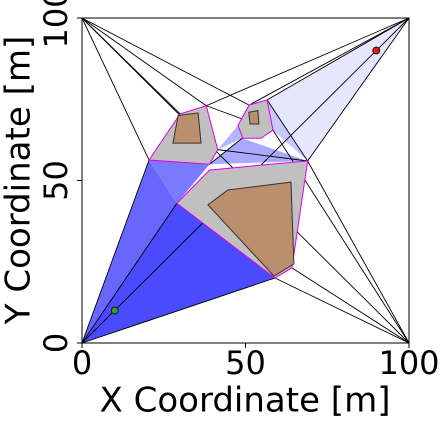 The height and width of the screenshot is (426, 448). Describe the element at coordinates (245, 363) in the screenshot. I see `x-tick-label: 50` at that location.